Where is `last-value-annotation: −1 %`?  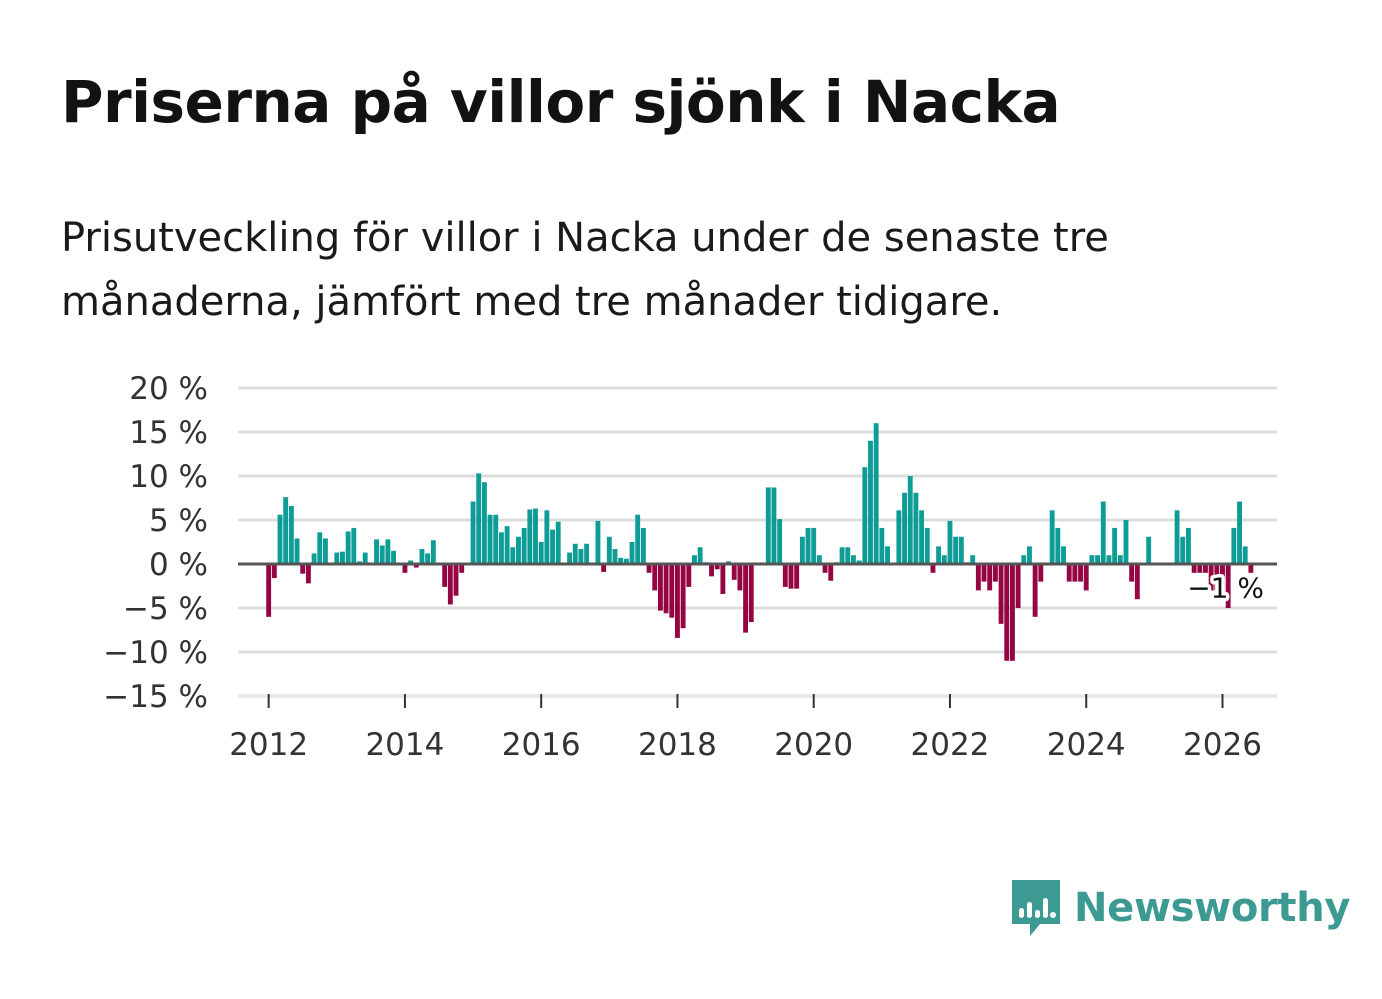
last-value-annotation: −1 % is located at coordinates (1226, 588).